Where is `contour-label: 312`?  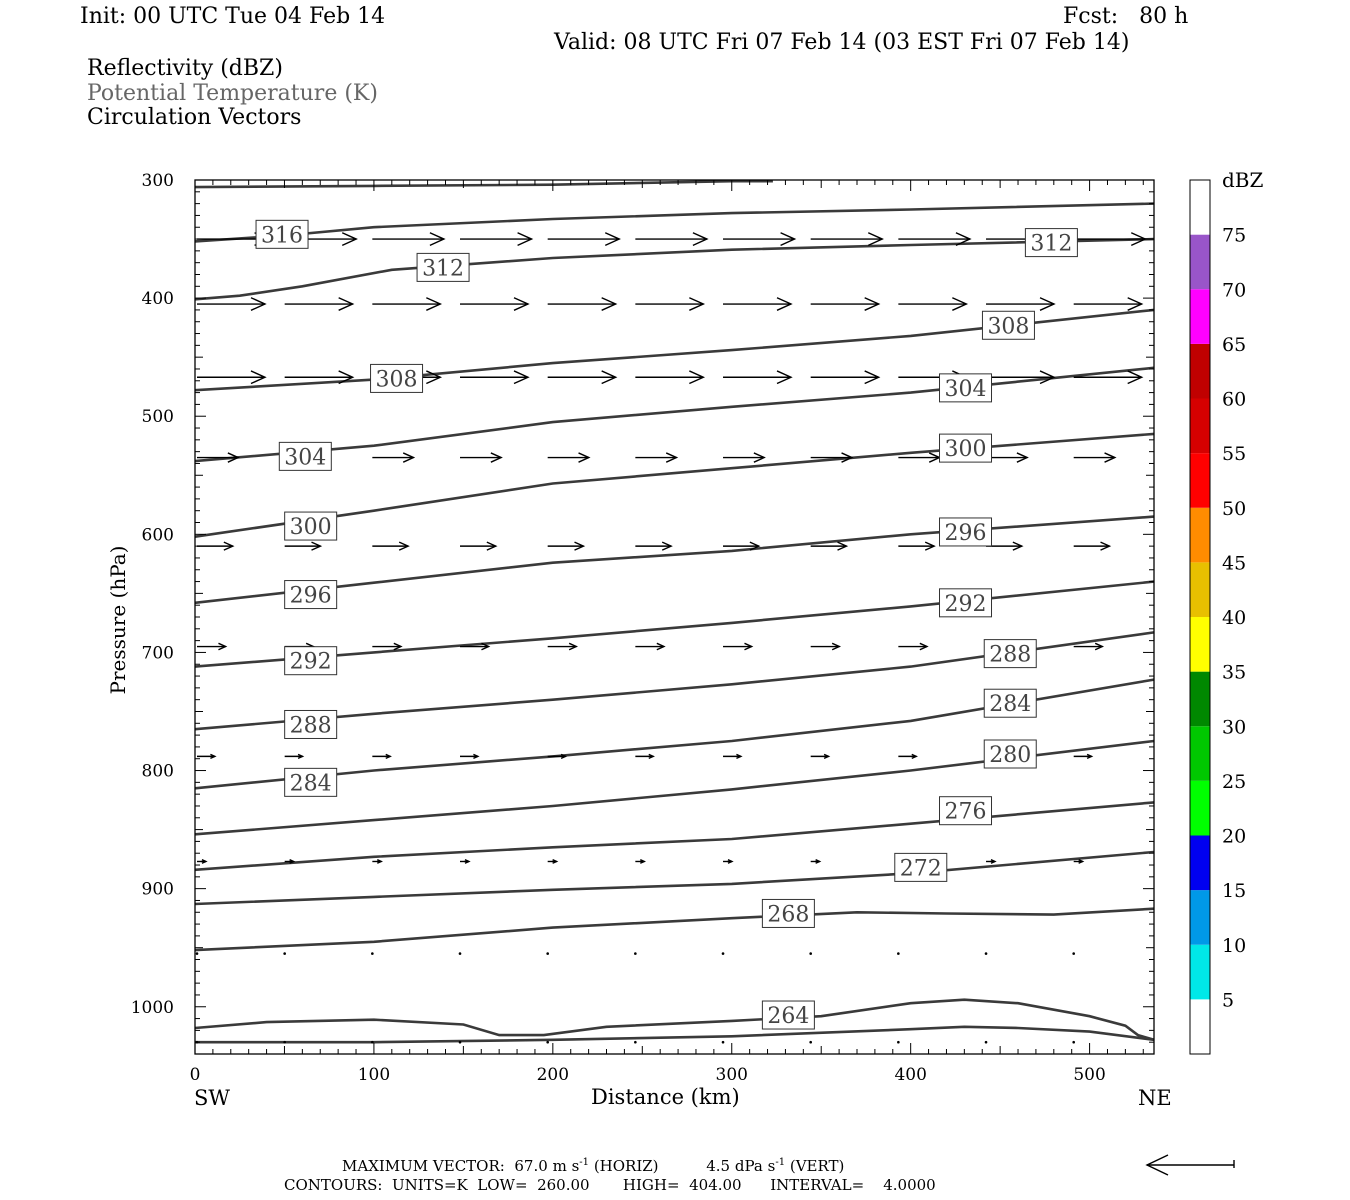
contour-label: 312 is located at coordinates (1051, 243).